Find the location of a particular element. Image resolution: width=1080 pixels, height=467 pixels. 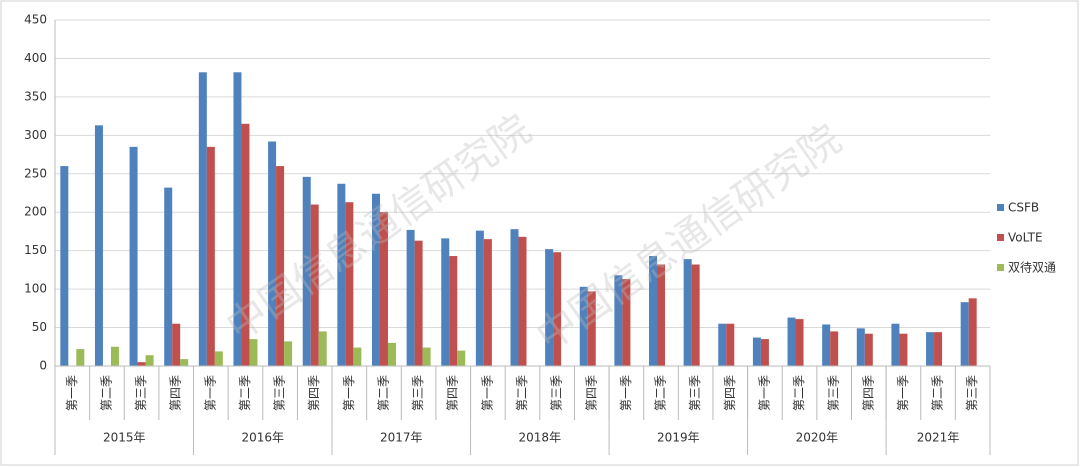

legend-label: VoLTE is located at coordinates (1025, 238).